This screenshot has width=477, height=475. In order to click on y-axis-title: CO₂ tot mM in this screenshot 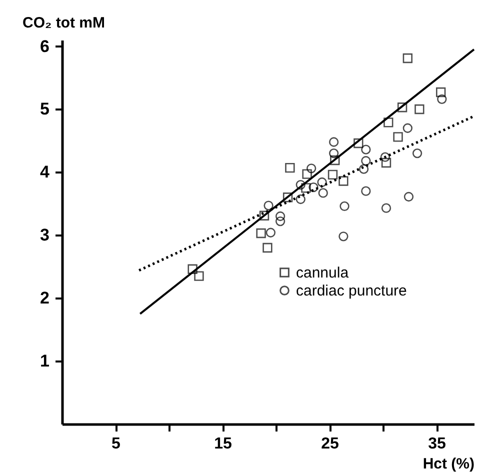, I will do `click(63, 23)`.